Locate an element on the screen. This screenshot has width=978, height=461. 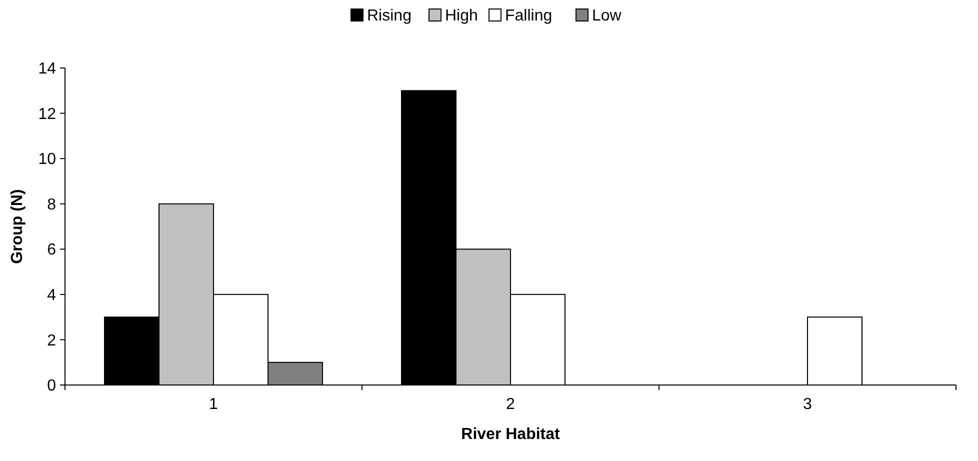
y-tick-label: 8 is located at coordinates (51, 205).